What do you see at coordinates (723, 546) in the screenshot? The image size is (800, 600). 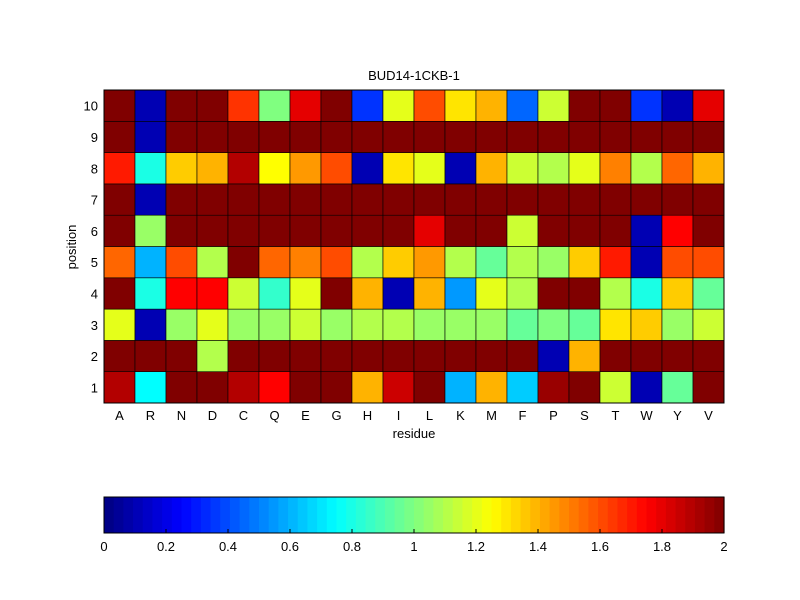 I see `colorbar-tick-label-2: 2` at bounding box center [723, 546].